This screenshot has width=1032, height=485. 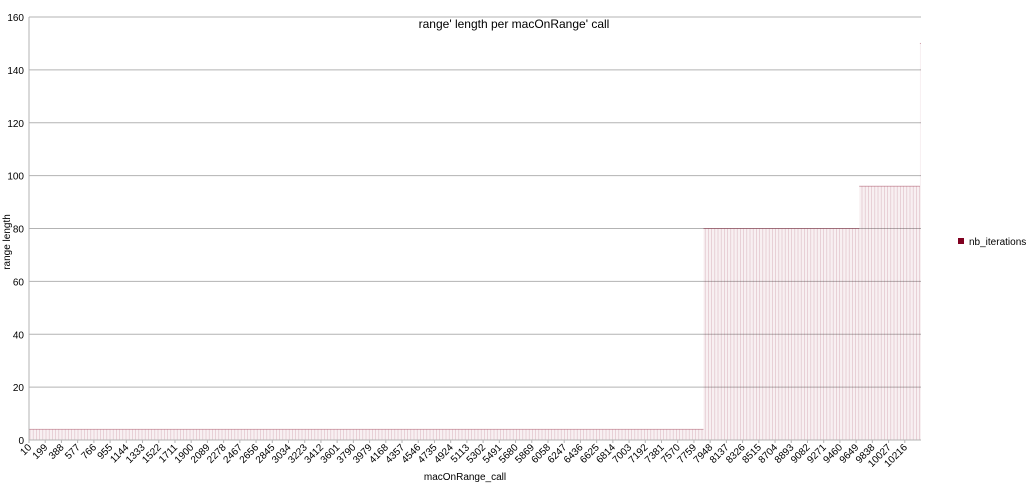 I want to click on chart-title: range' length per macOnRange' call, so click(x=514, y=24).